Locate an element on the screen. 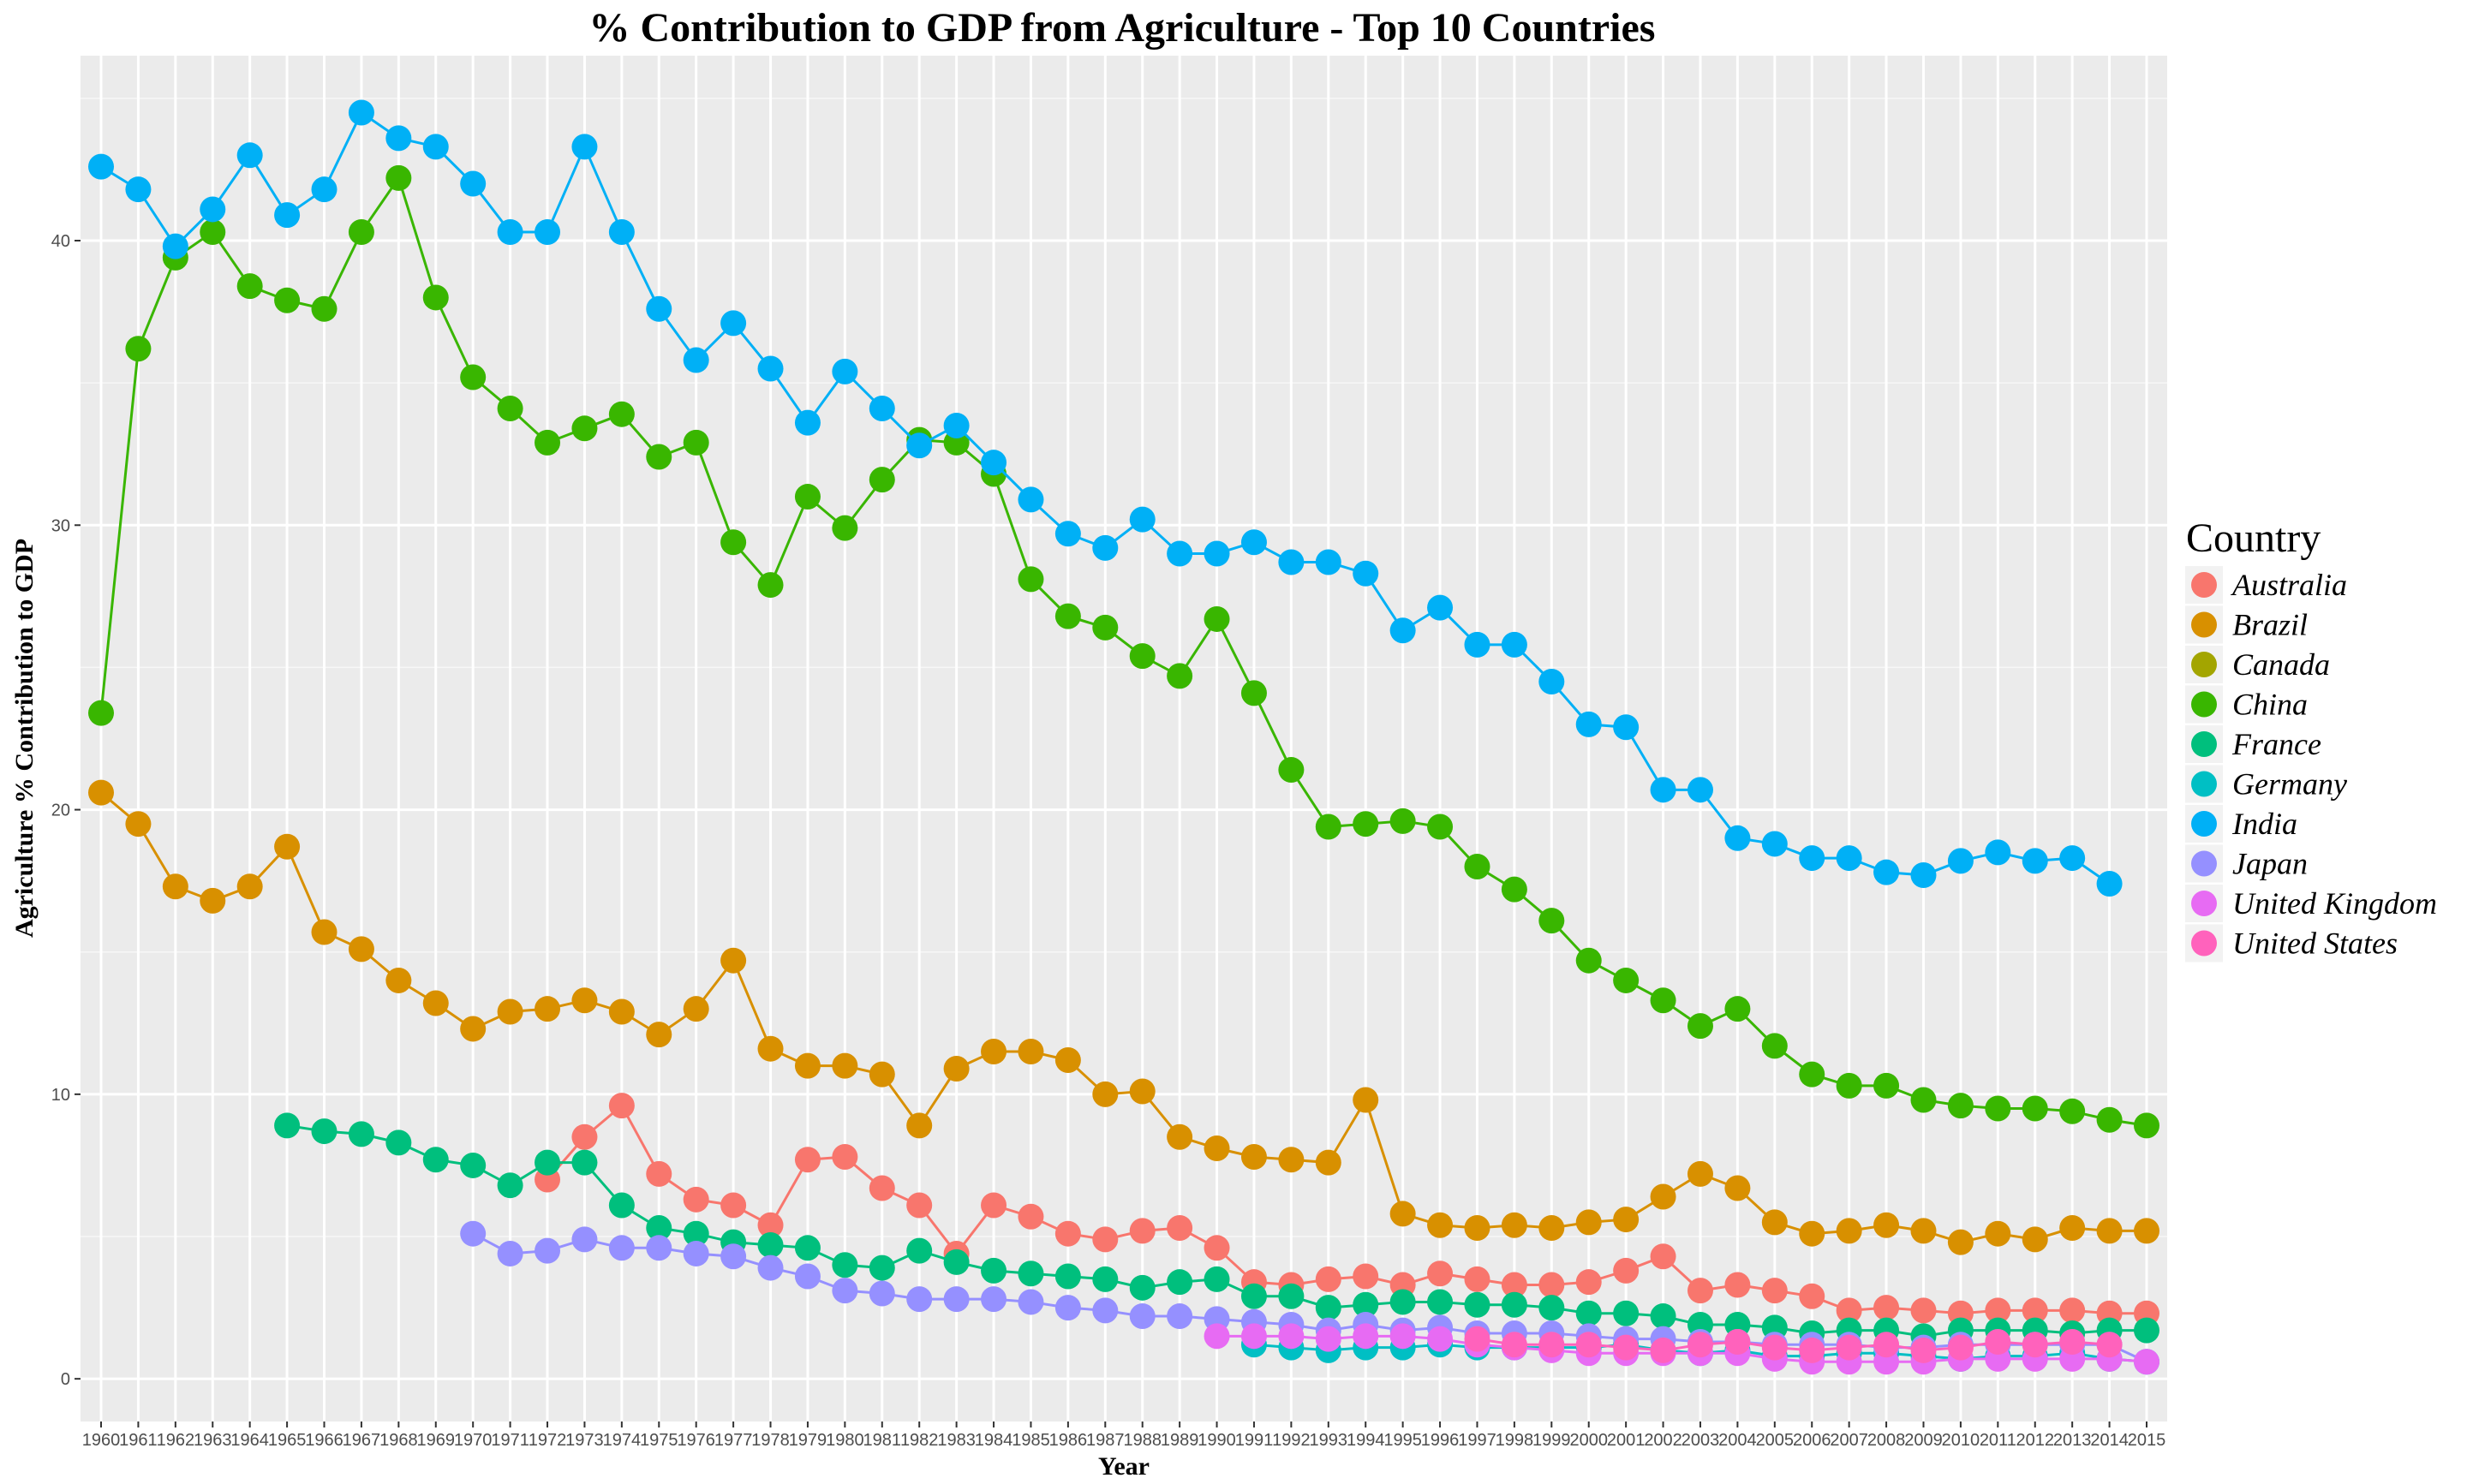  x-tick-label: 2013 is located at coordinates (2073, 1441).